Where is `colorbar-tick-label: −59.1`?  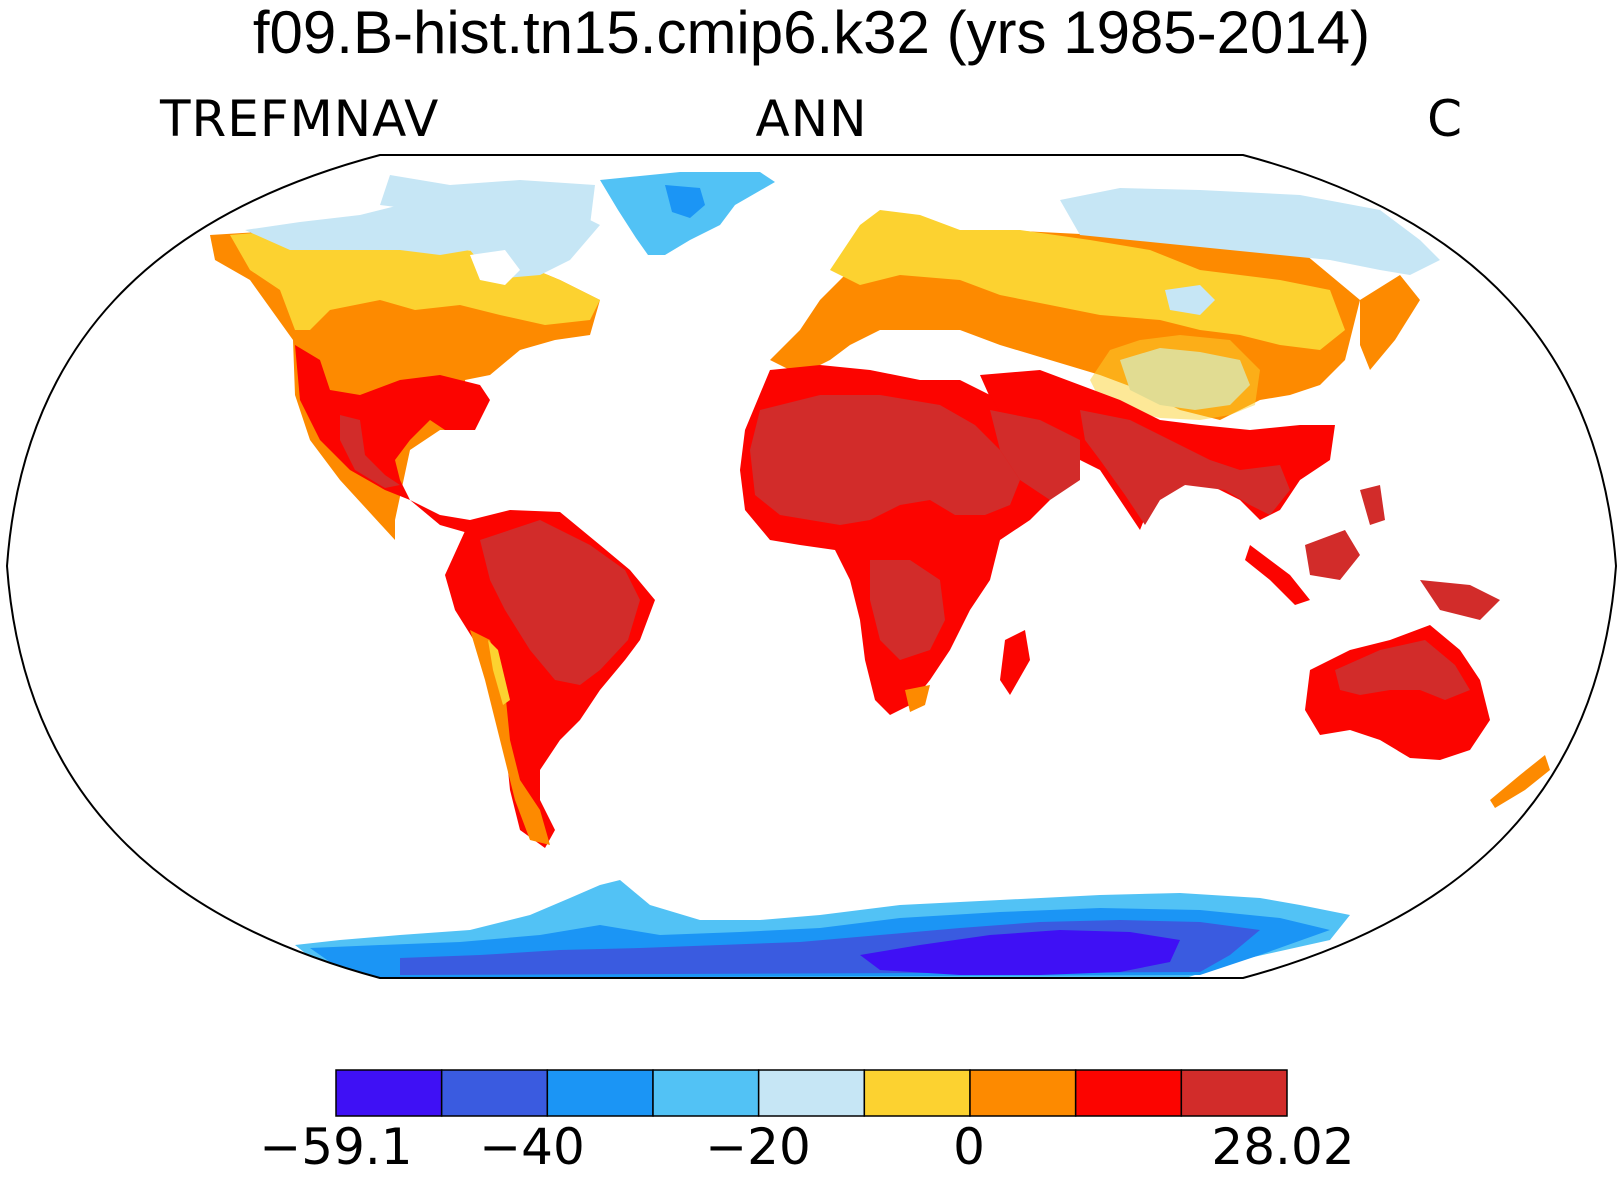 colorbar-tick-label: −59.1 is located at coordinates (336, 1147).